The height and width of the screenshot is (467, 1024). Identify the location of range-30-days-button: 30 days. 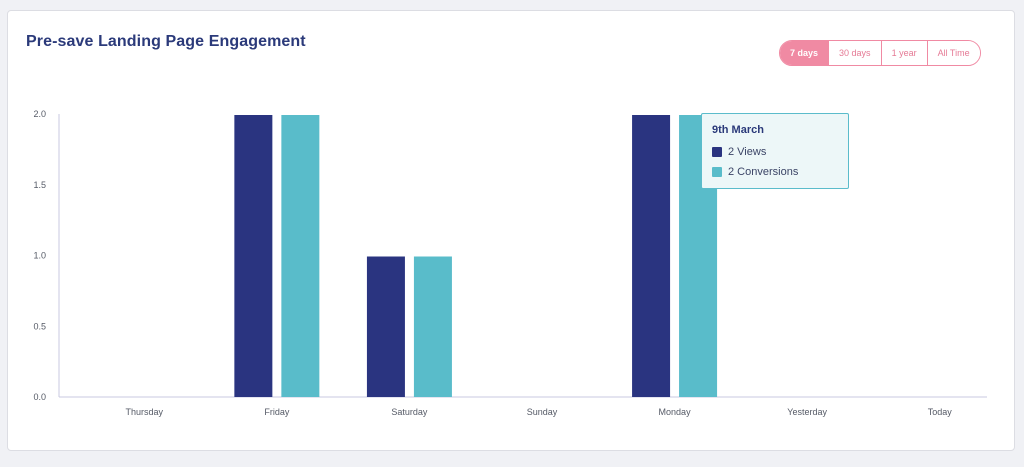
(854, 53).